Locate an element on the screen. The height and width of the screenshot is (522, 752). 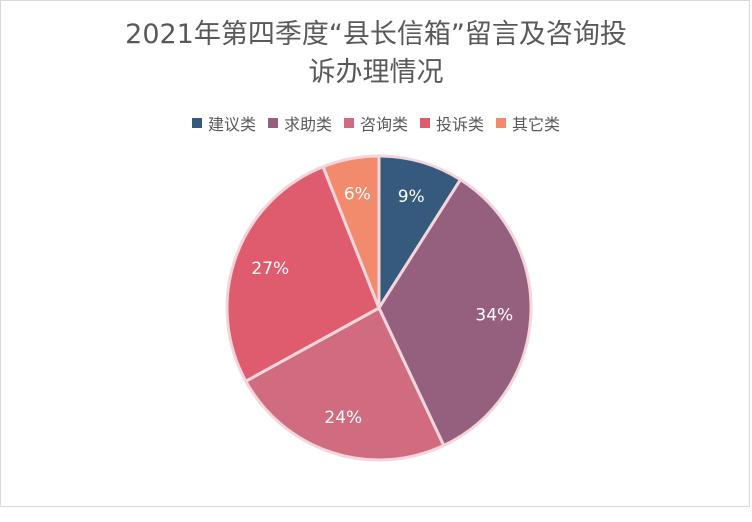
legend-item-qita: 其它类 is located at coordinates (528, 123).